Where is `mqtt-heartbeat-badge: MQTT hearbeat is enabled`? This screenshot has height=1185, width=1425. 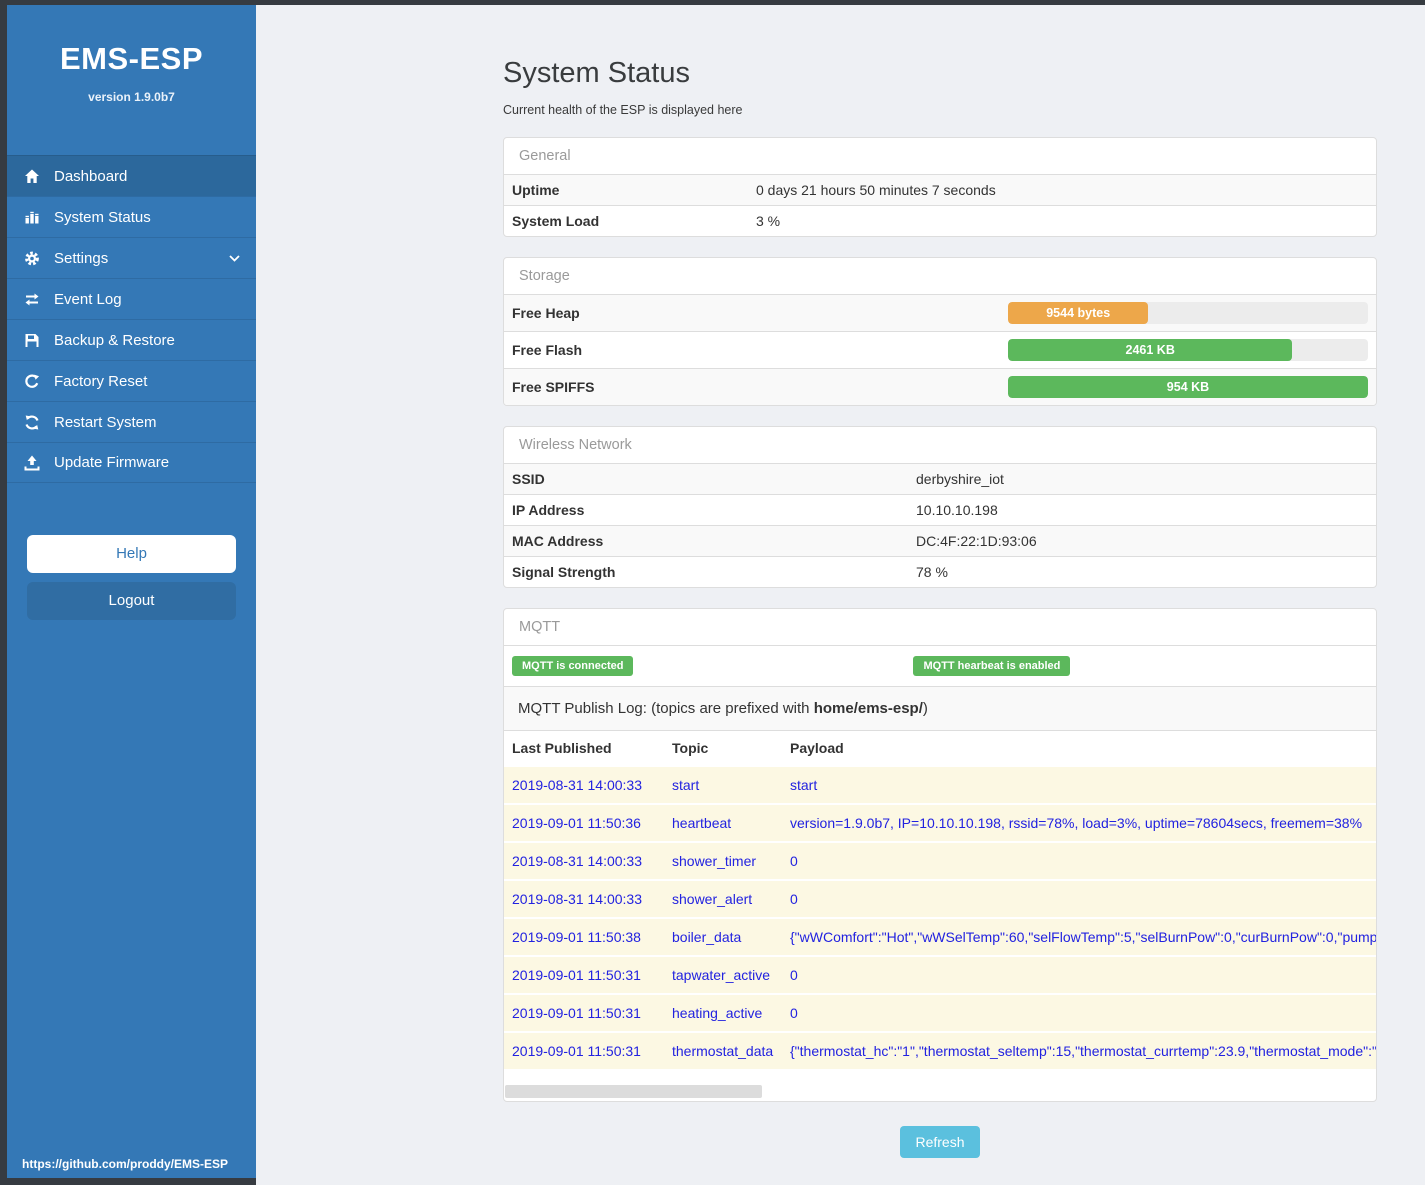 mqtt-heartbeat-badge: MQTT hearbeat is enabled is located at coordinates (992, 666).